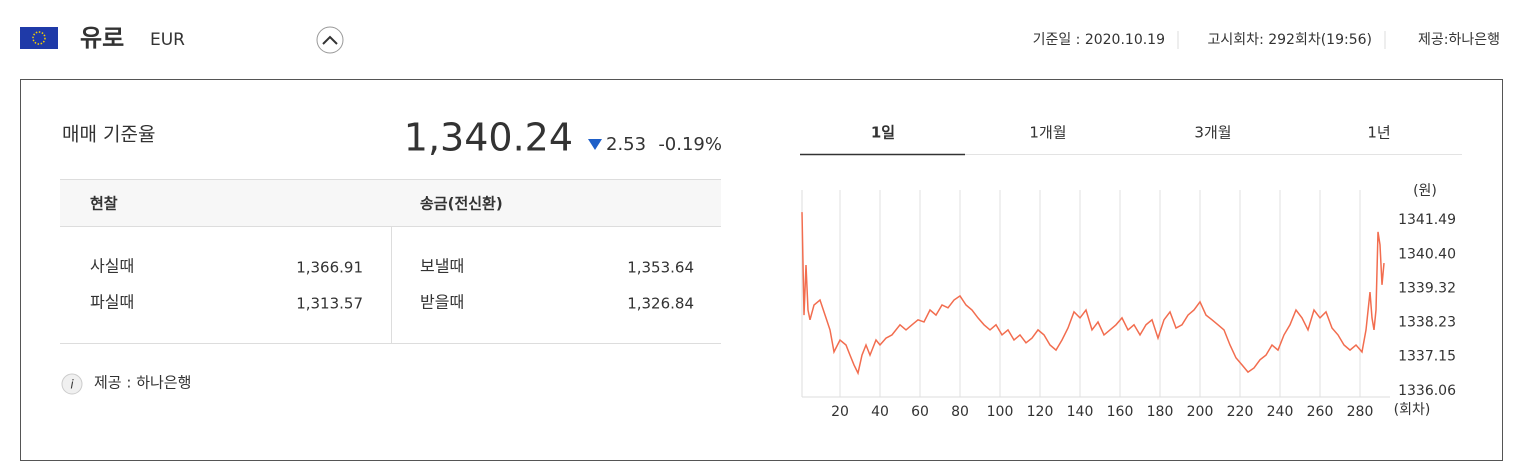  Describe the element at coordinates (1047, 133) in the screenshot. I see `tab: 1개월` at that location.